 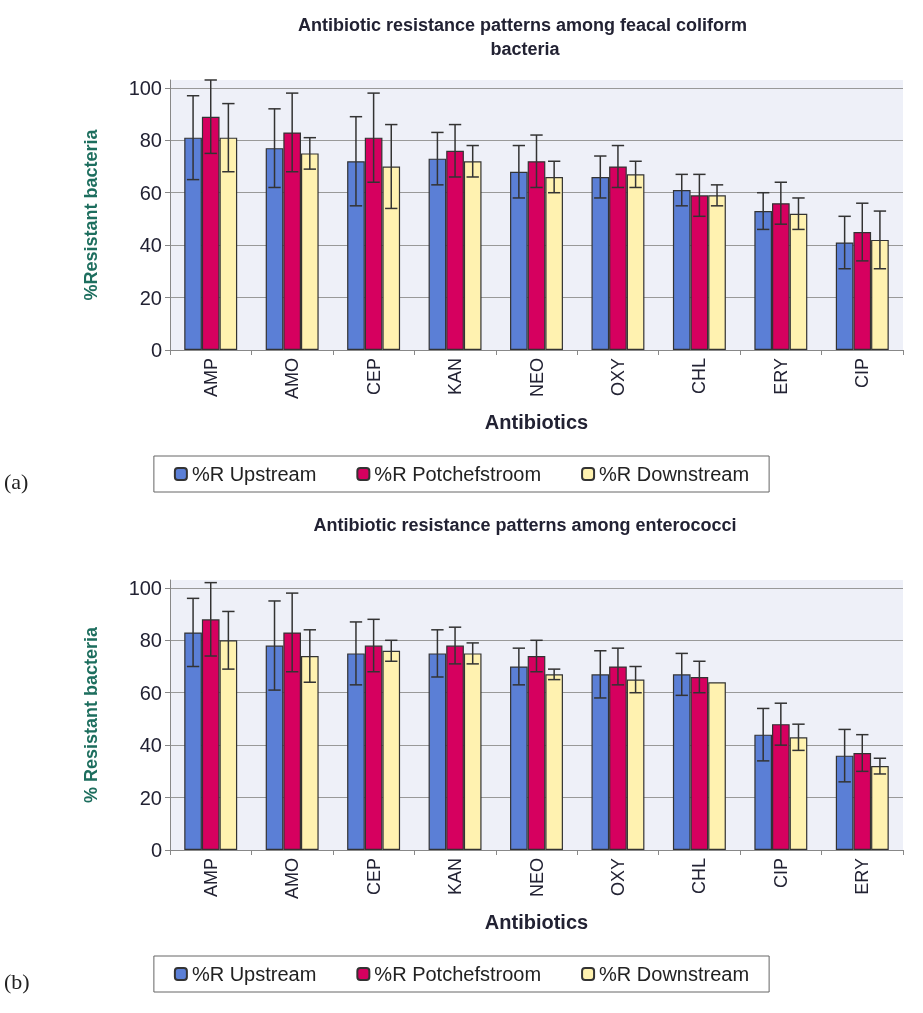 What do you see at coordinates (17, 981) in the screenshot?
I see `text: (b)` at bounding box center [17, 981].